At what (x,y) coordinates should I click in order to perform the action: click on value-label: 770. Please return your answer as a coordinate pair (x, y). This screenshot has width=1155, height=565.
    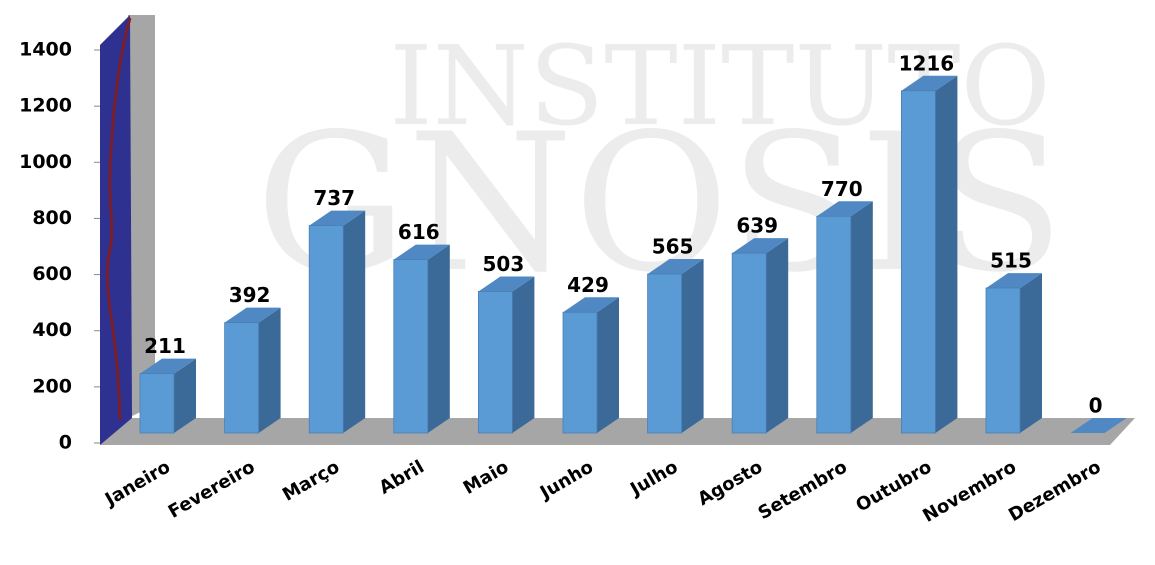
    Looking at the image, I should click on (842, 189).